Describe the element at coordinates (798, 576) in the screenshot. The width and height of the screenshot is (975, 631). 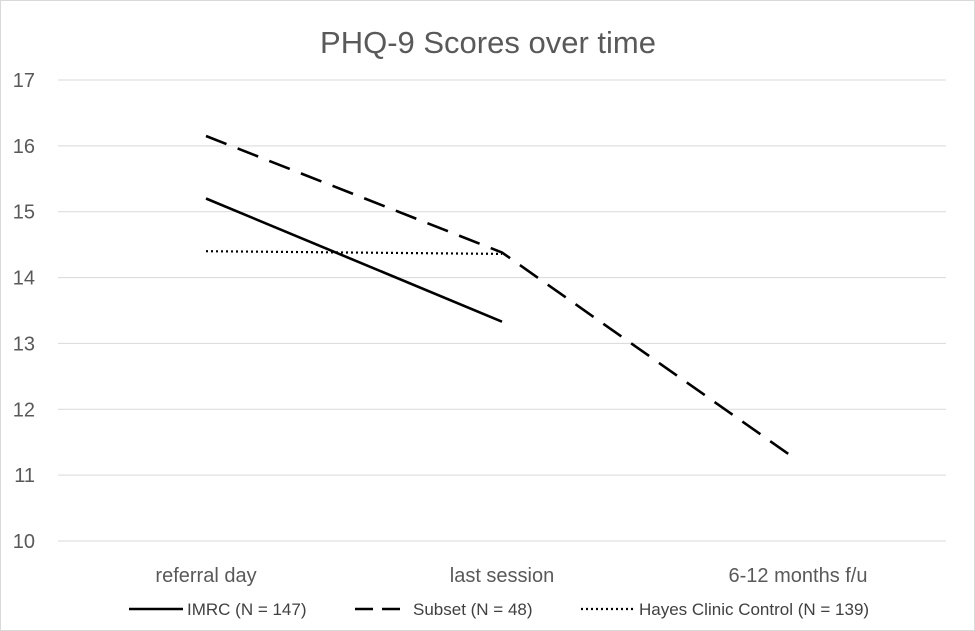
I see `x-tick-label: 6-12 months f/u` at that location.